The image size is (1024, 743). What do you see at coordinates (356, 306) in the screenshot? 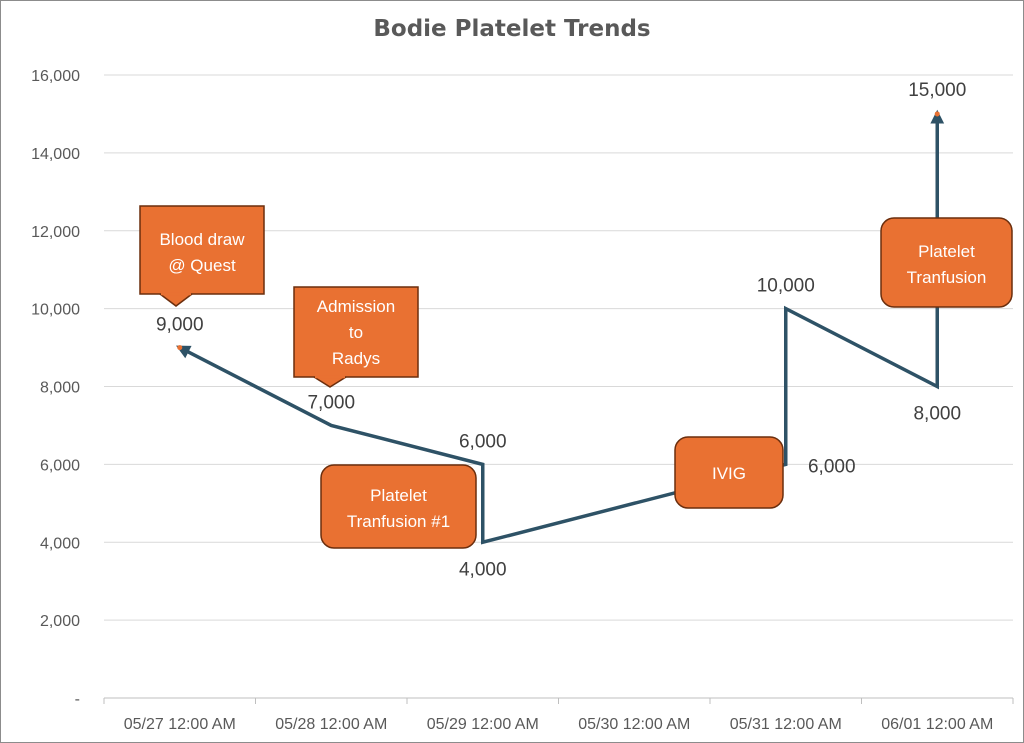
I see `callout-text: Admission` at bounding box center [356, 306].